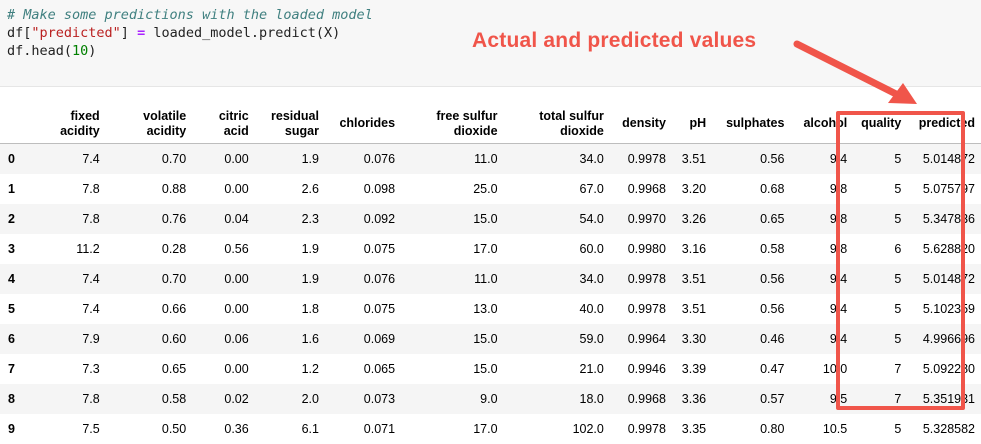  I want to click on column-header-text: fixed, so click(73, 116).